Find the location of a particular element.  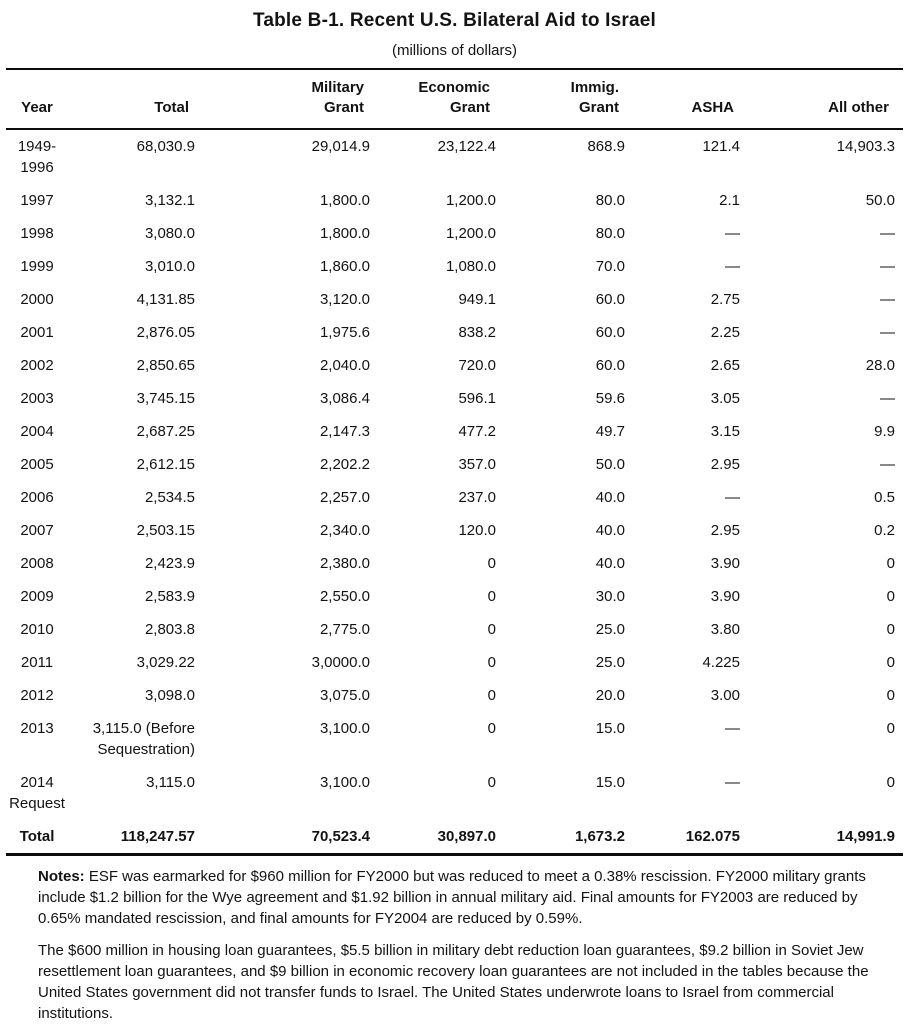

total-cell: 2,503.15 is located at coordinates (165, 530).